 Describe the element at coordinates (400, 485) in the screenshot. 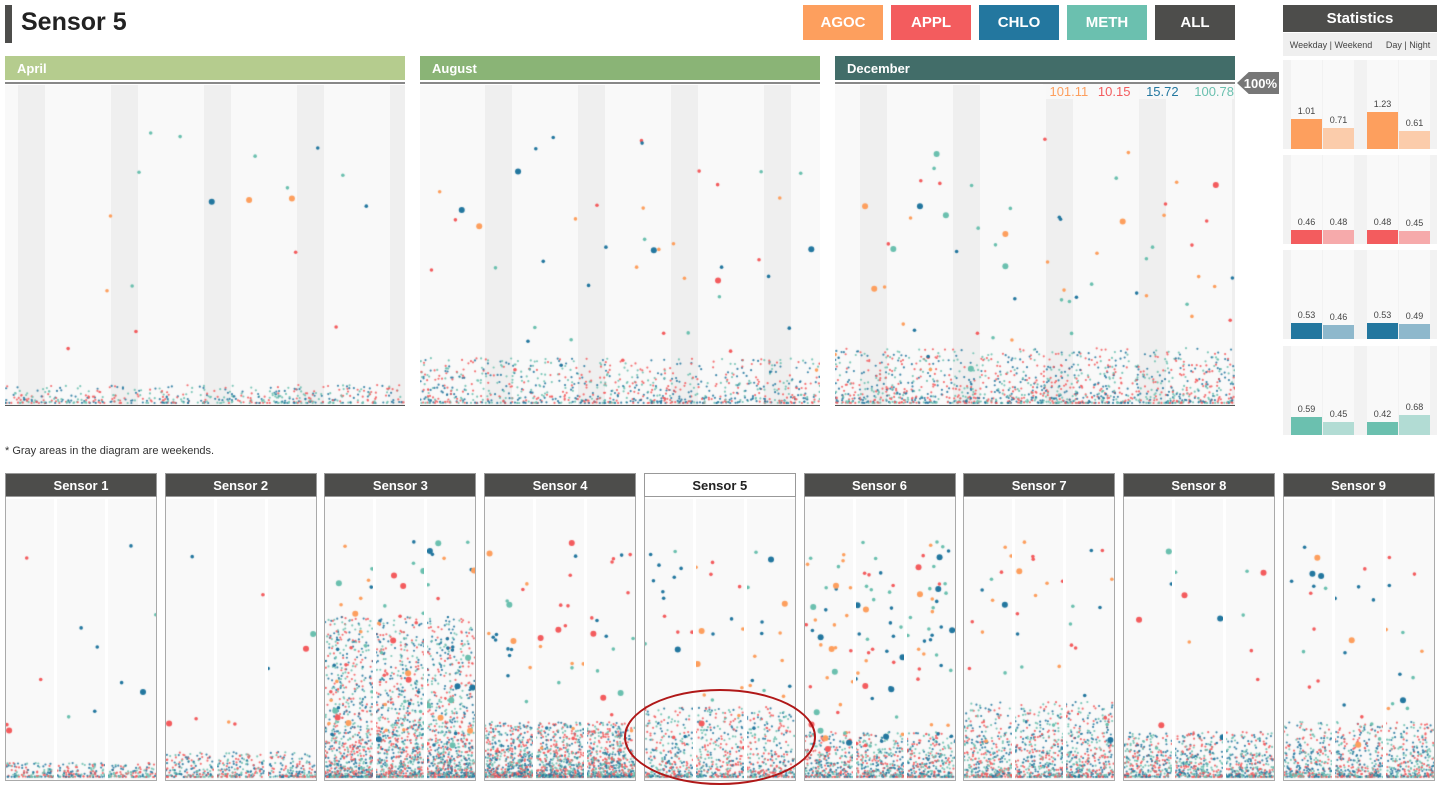

I see `sensor-card-title: Sensor 3` at that location.